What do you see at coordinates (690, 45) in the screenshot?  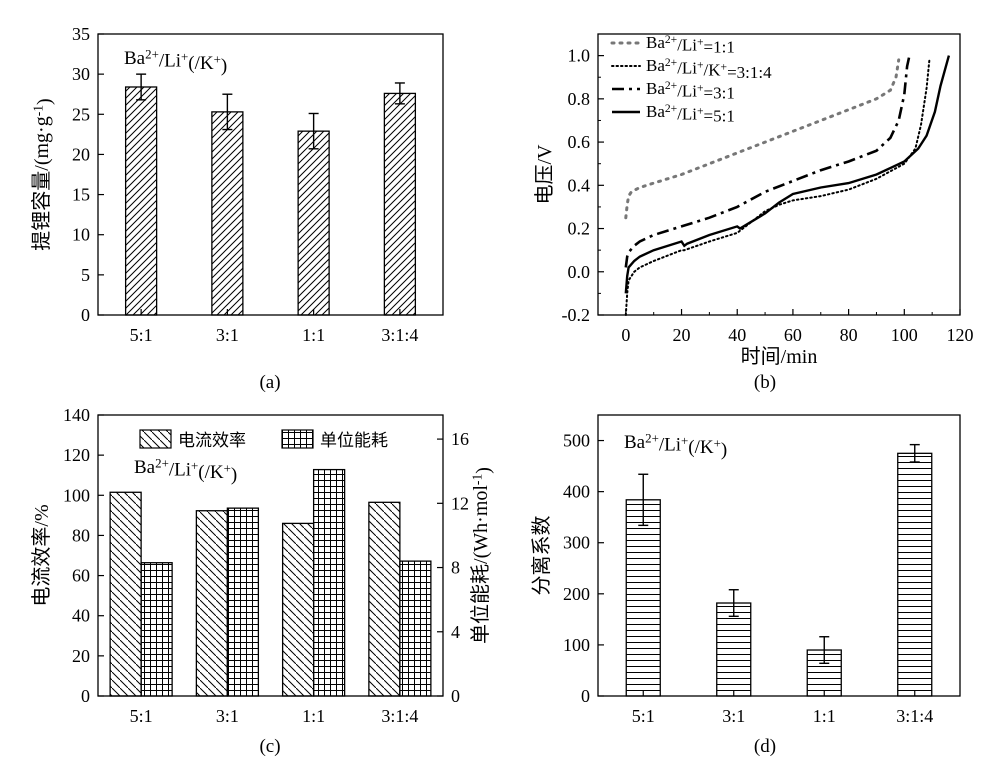 I see `legend-label: Ba2+/Li+=1:1` at bounding box center [690, 45].